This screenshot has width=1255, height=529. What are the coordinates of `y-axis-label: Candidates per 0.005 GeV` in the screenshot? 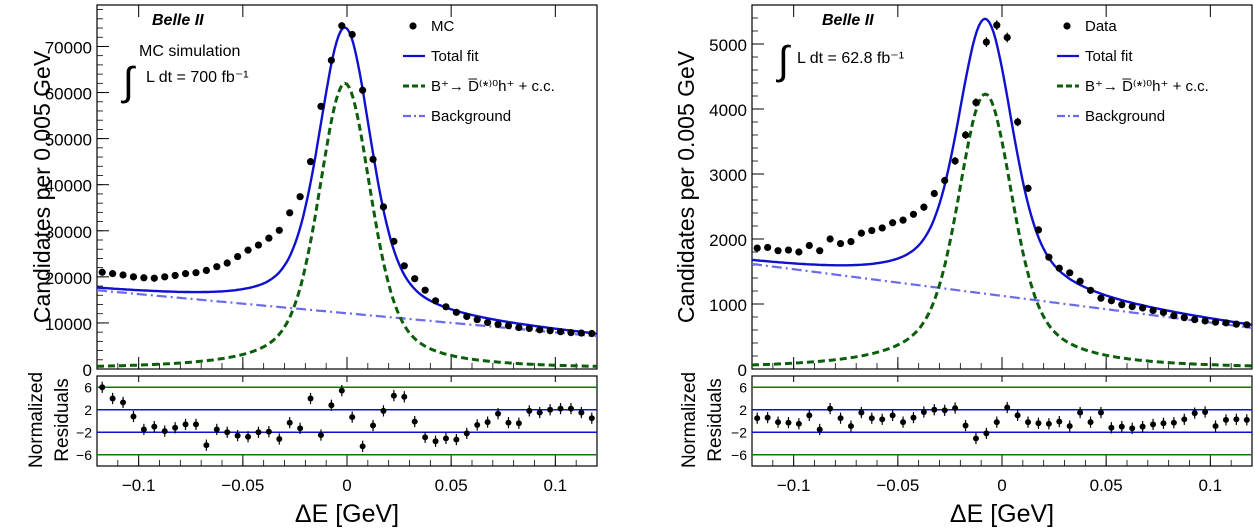 It's located at (686, 186).